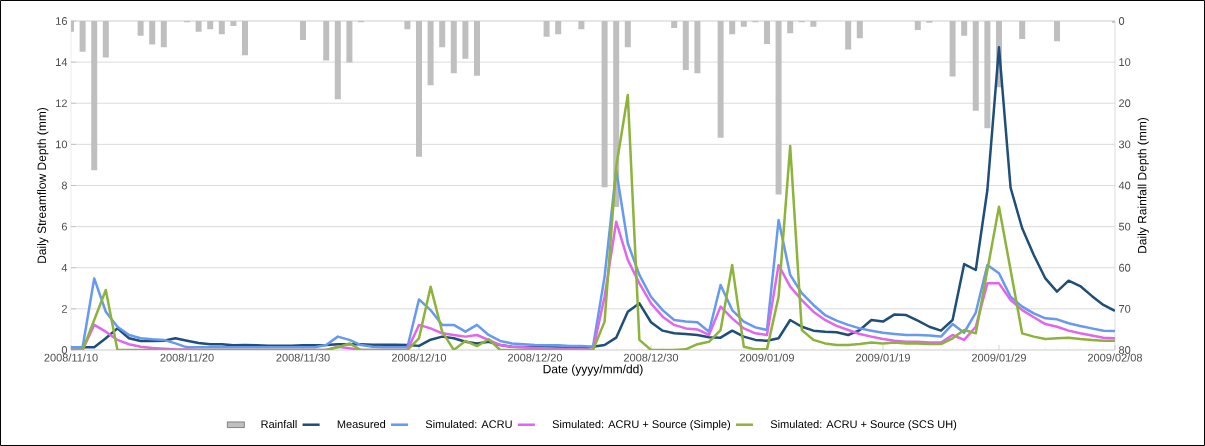 The height and width of the screenshot is (446, 1205). Describe the element at coordinates (419, 357) in the screenshot. I see `x-tick-label: 2008/12/10` at that location.